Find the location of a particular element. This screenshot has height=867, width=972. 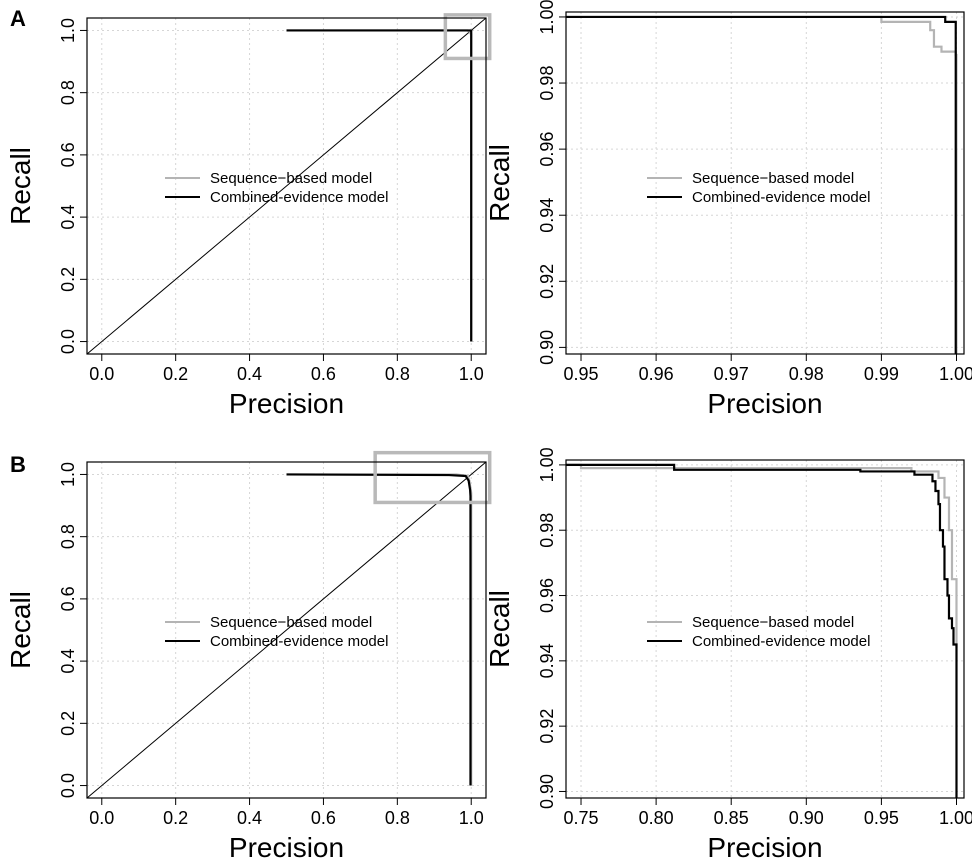

x-tick-label: 0.90 is located at coordinates (806, 818).